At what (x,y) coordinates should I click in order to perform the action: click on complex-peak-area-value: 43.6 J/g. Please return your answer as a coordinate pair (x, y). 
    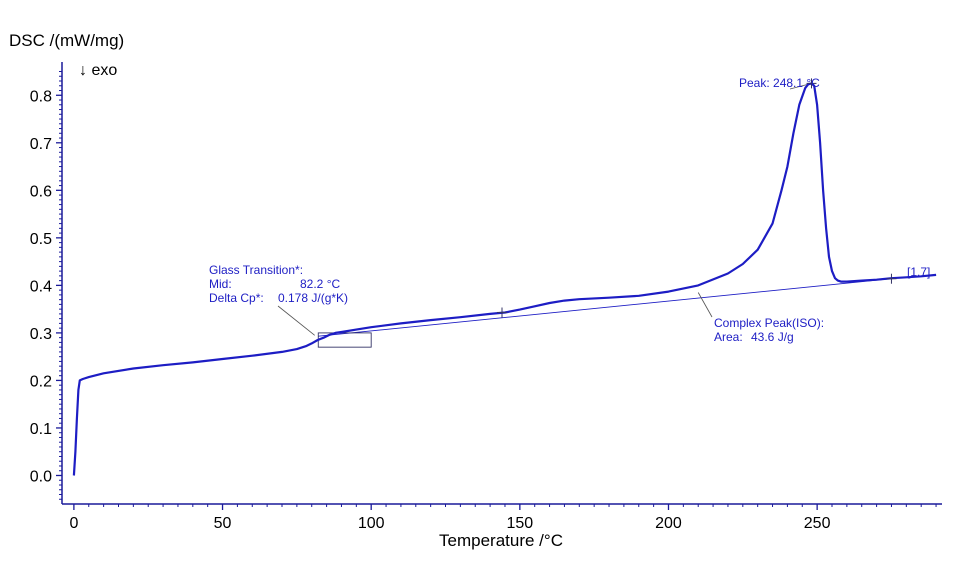
    Looking at the image, I should click on (772, 337).